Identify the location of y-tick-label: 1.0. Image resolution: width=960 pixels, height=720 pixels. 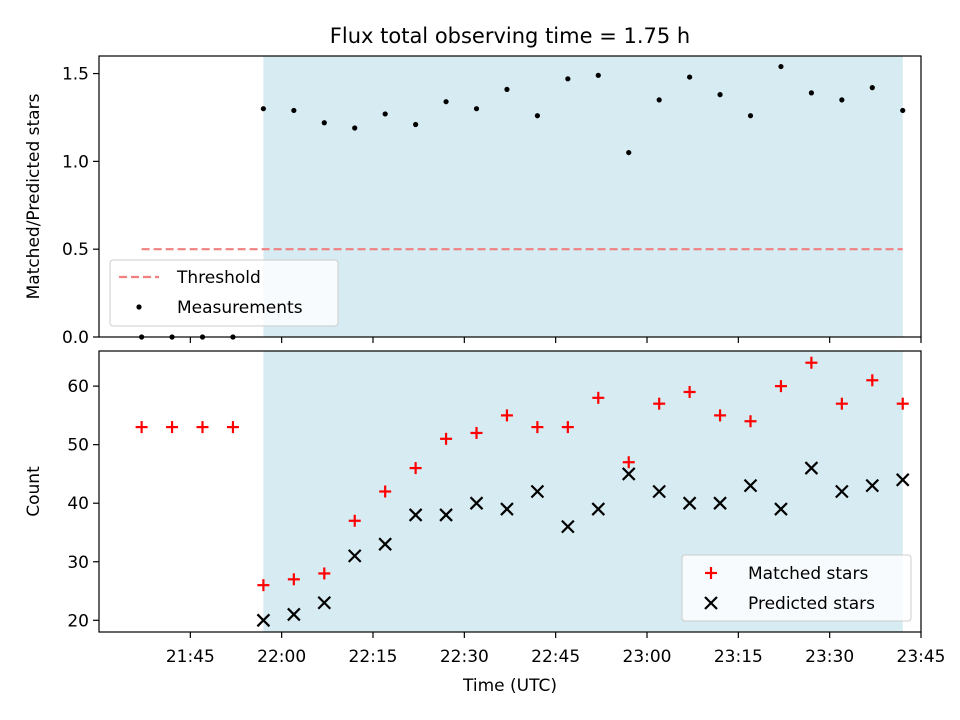
(75, 162).